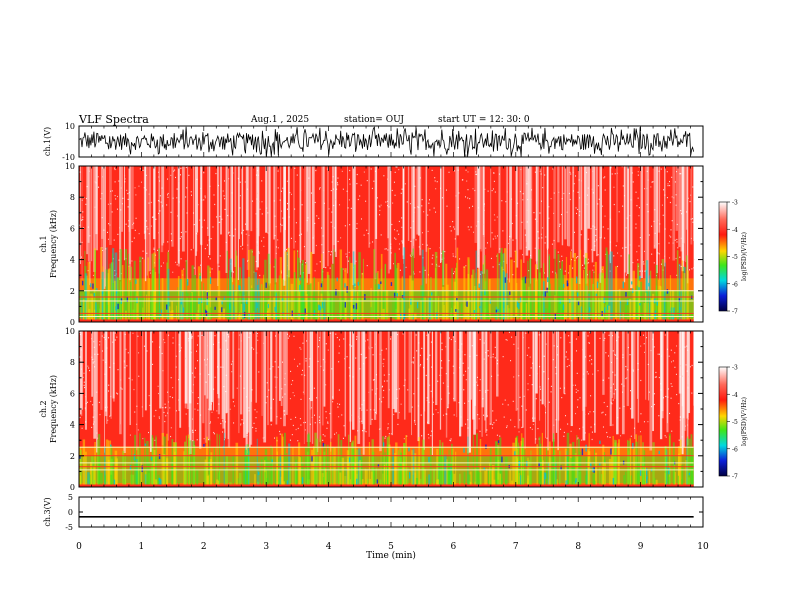 This screenshot has height=612, width=792. I want to click on spec-ytick-label: 0, so click(72, 487).